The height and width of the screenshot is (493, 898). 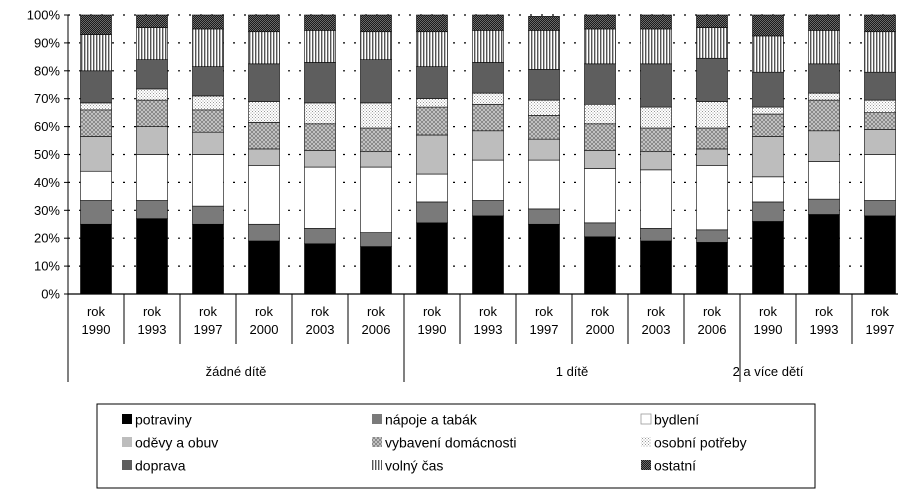 I want to click on x-tick-label: 2003, so click(x=320, y=329).